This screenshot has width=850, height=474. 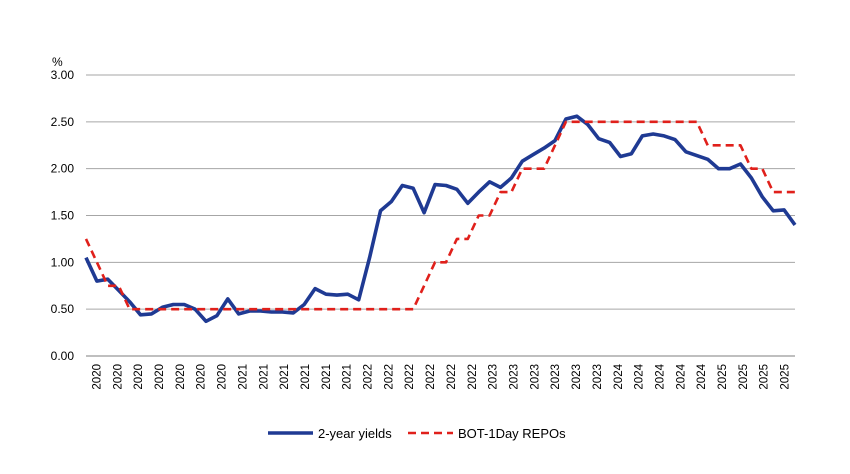 What do you see at coordinates (63, 75) in the screenshot?
I see `y-tick-label: 3.00` at bounding box center [63, 75].